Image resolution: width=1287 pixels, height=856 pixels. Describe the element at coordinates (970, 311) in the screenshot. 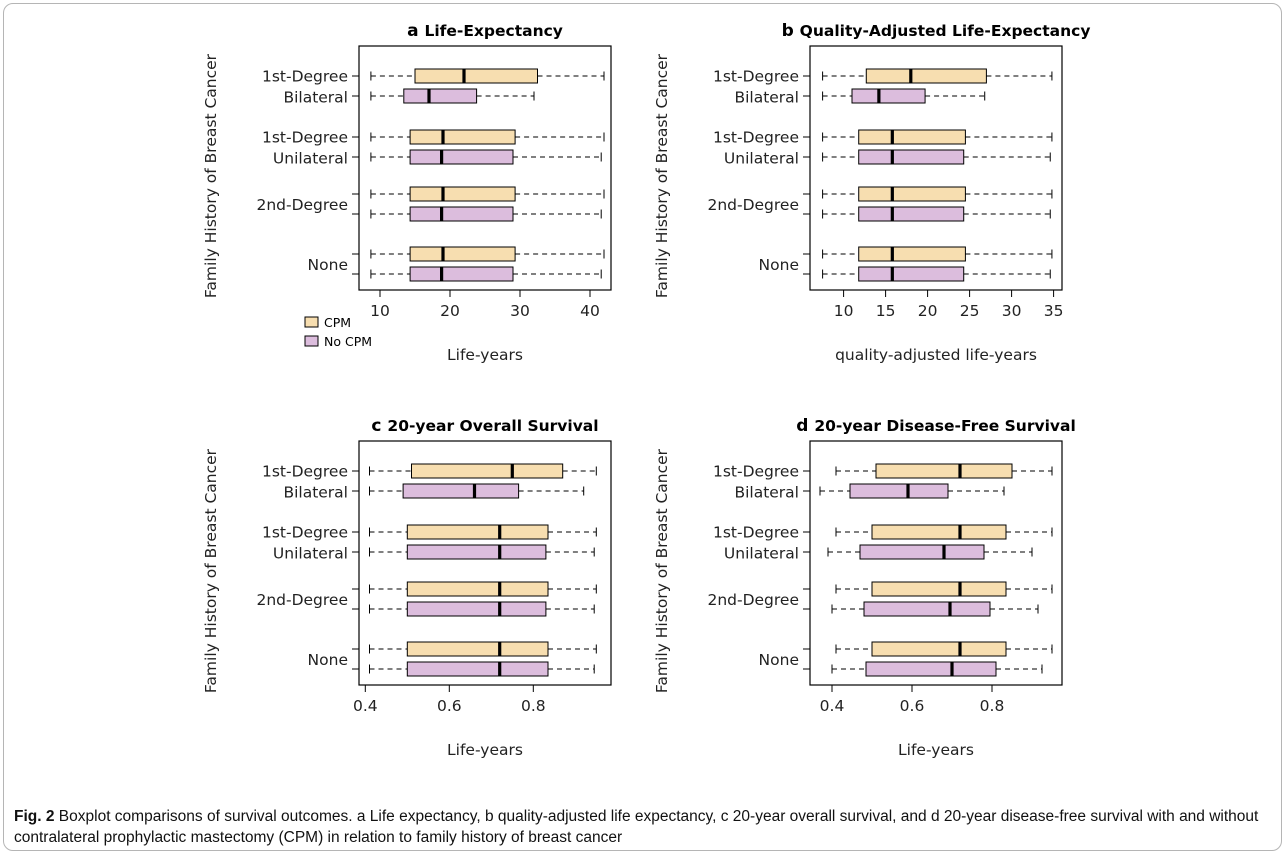

I see `x-tick-label: 25` at that location.